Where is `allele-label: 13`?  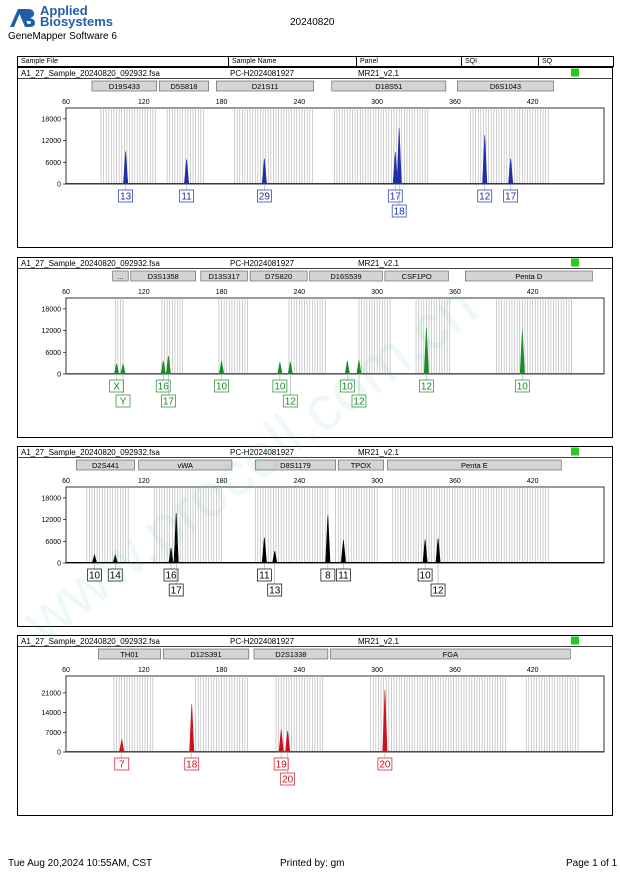
allele-label: 13 is located at coordinates (126, 197).